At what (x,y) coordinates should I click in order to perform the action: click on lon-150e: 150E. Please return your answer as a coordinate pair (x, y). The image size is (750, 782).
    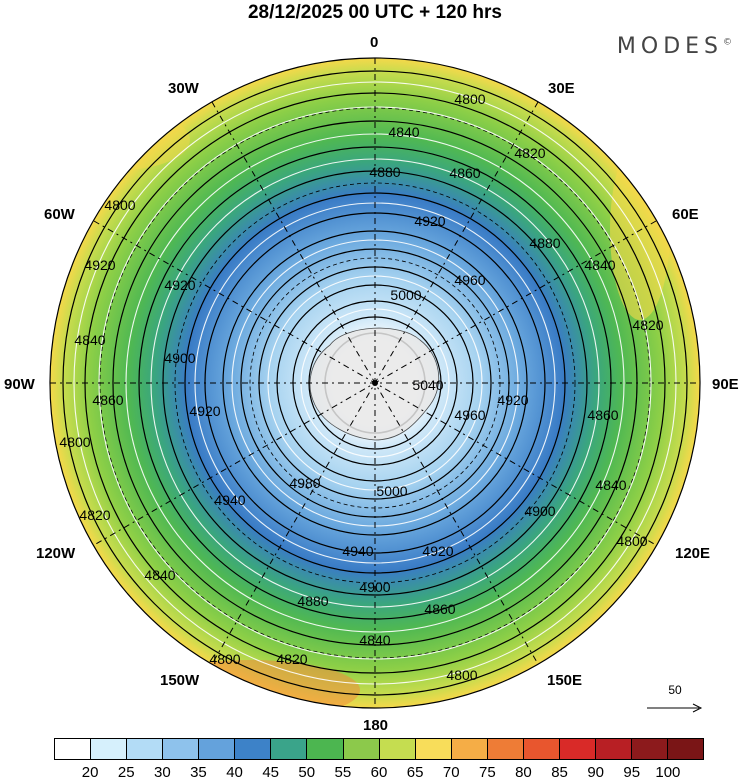
    Looking at the image, I should click on (565, 680).